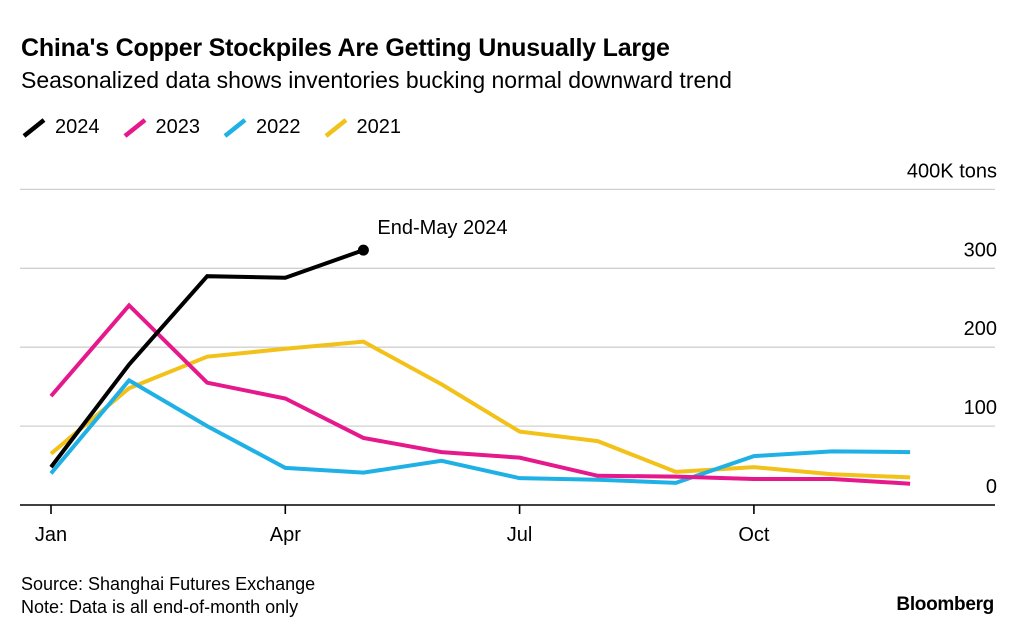 This screenshot has width=1024, height=640. I want to click on legend-item-2024: 2024, so click(60, 127).